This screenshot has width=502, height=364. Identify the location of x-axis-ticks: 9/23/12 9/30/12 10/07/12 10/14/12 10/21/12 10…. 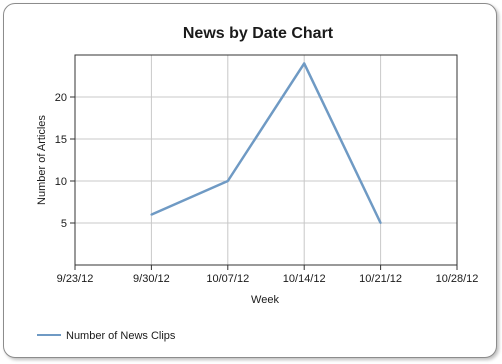
(268, 275).